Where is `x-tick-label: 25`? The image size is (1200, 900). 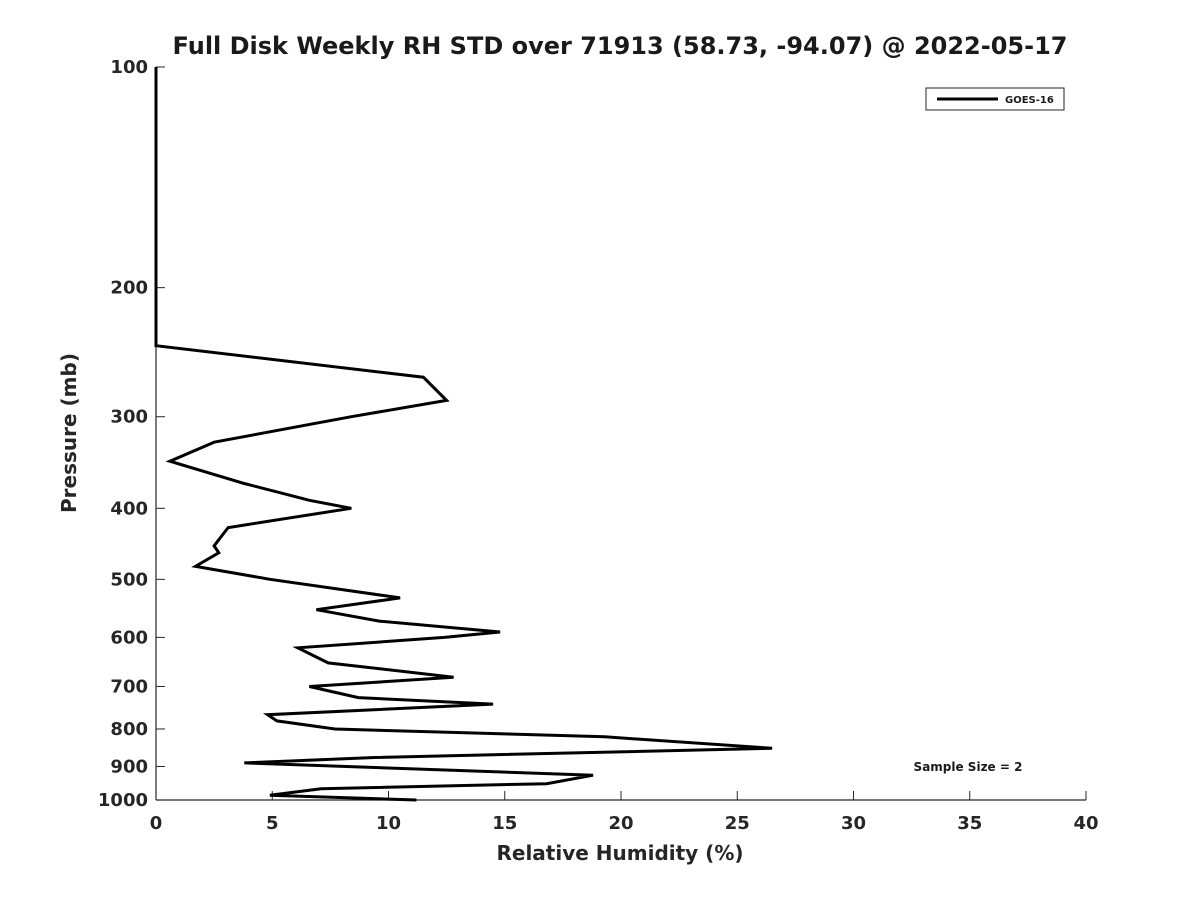
x-tick-label: 25 is located at coordinates (737, 823).